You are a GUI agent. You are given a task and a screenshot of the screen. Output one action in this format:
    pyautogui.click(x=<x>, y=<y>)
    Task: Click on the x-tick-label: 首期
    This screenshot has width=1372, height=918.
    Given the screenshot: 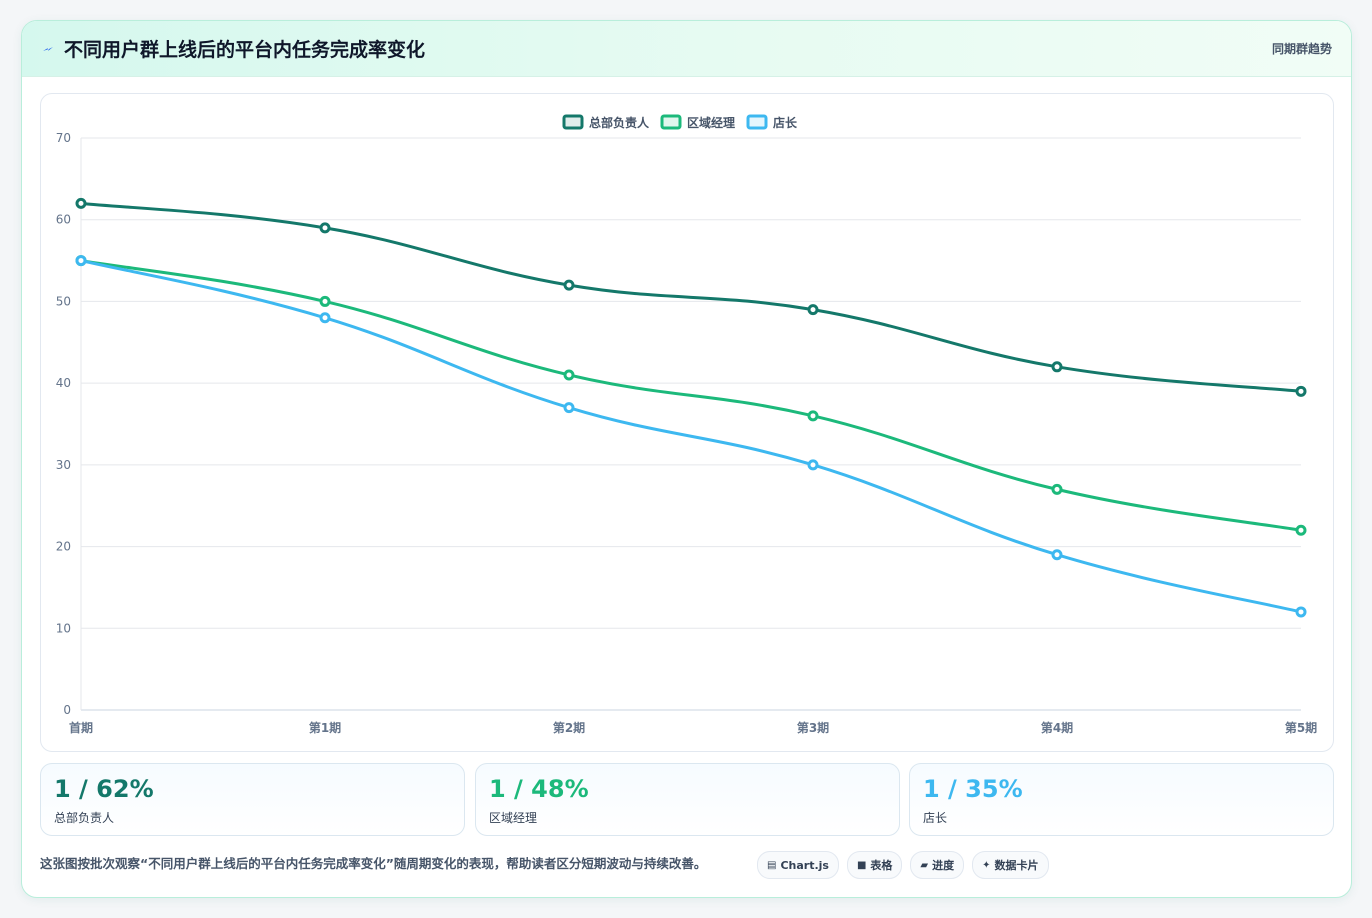 What is the action you would take?
    pyautogui.click(x=81, y=727)
    